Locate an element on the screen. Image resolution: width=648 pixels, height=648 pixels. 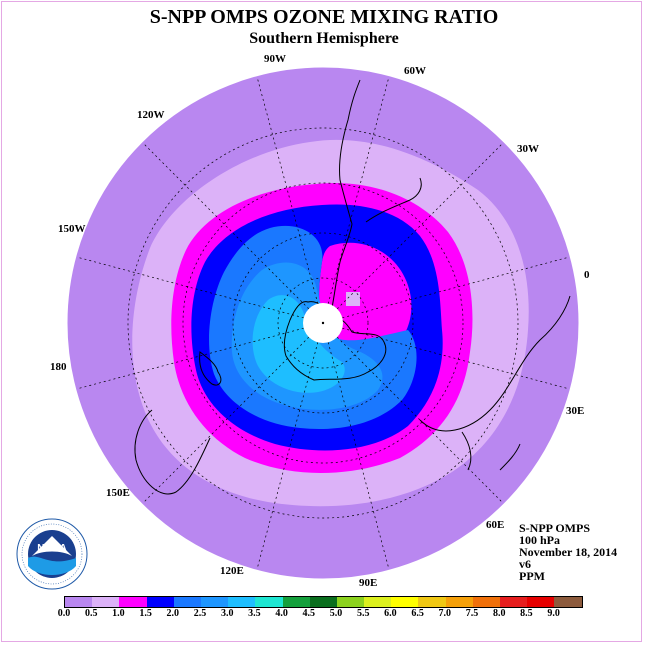
lon-label-30w: 30W is located at coordinates (528, 149).